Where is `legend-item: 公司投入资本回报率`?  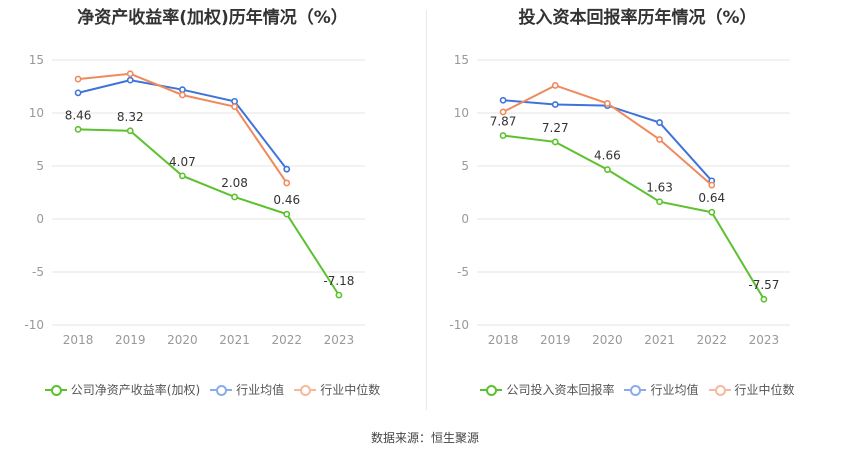
legend-item: 公司投入资本回报率 is located at coordinates (547, 389).